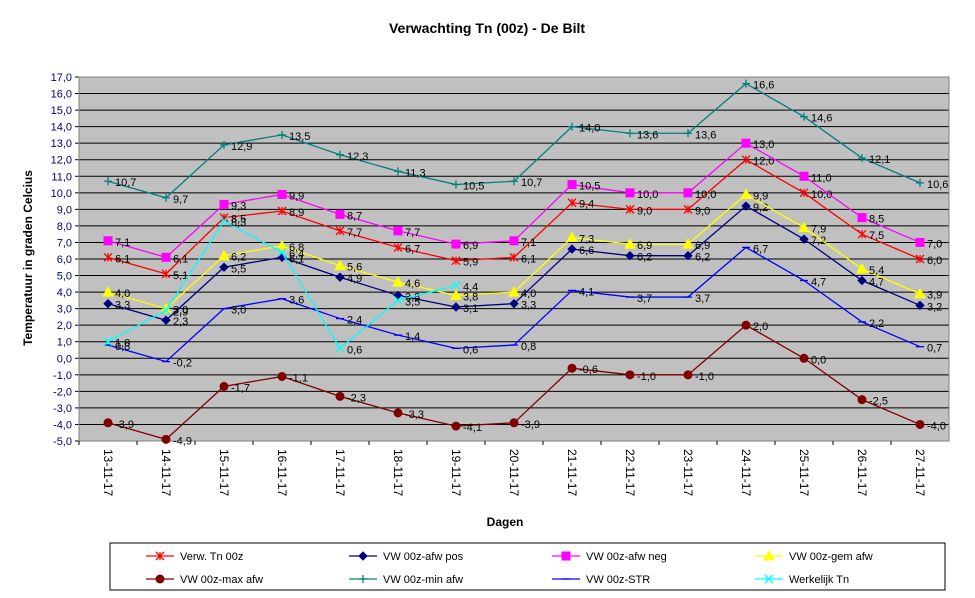 The width and height of the screenshot is (975, 598). What do you see at coordinates (831, 557) in the screenshot?
I see `legend-label: VW 00z-gem afw` at bounding box center [831, 557].